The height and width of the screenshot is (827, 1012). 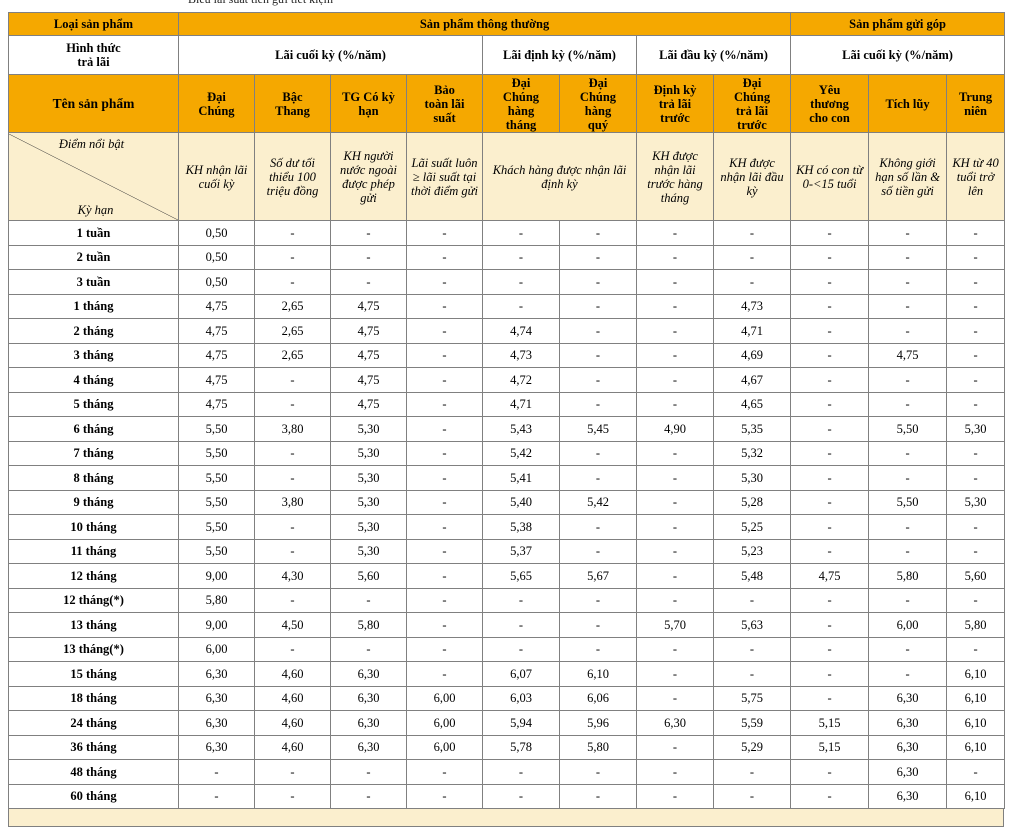 What do you see at coordinates (752, 502) in the screenshot?
I see `rate-cell: 5,28` at bounding box center [752, 502].